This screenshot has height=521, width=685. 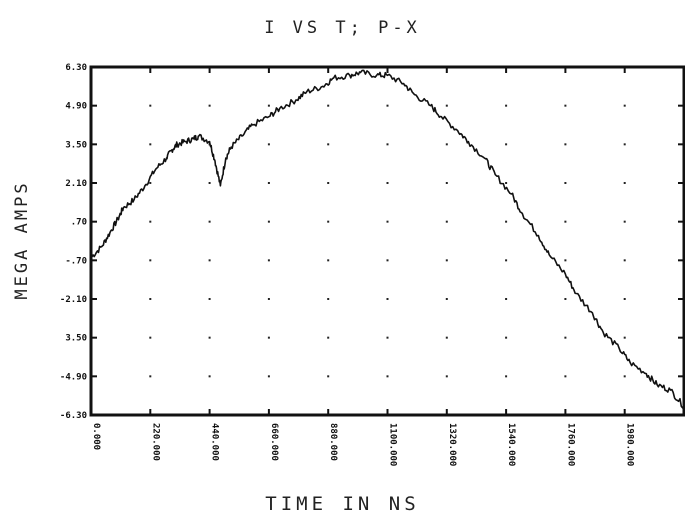 I want to click on y-tick-label: -6.30, so click(x=73, y=416).